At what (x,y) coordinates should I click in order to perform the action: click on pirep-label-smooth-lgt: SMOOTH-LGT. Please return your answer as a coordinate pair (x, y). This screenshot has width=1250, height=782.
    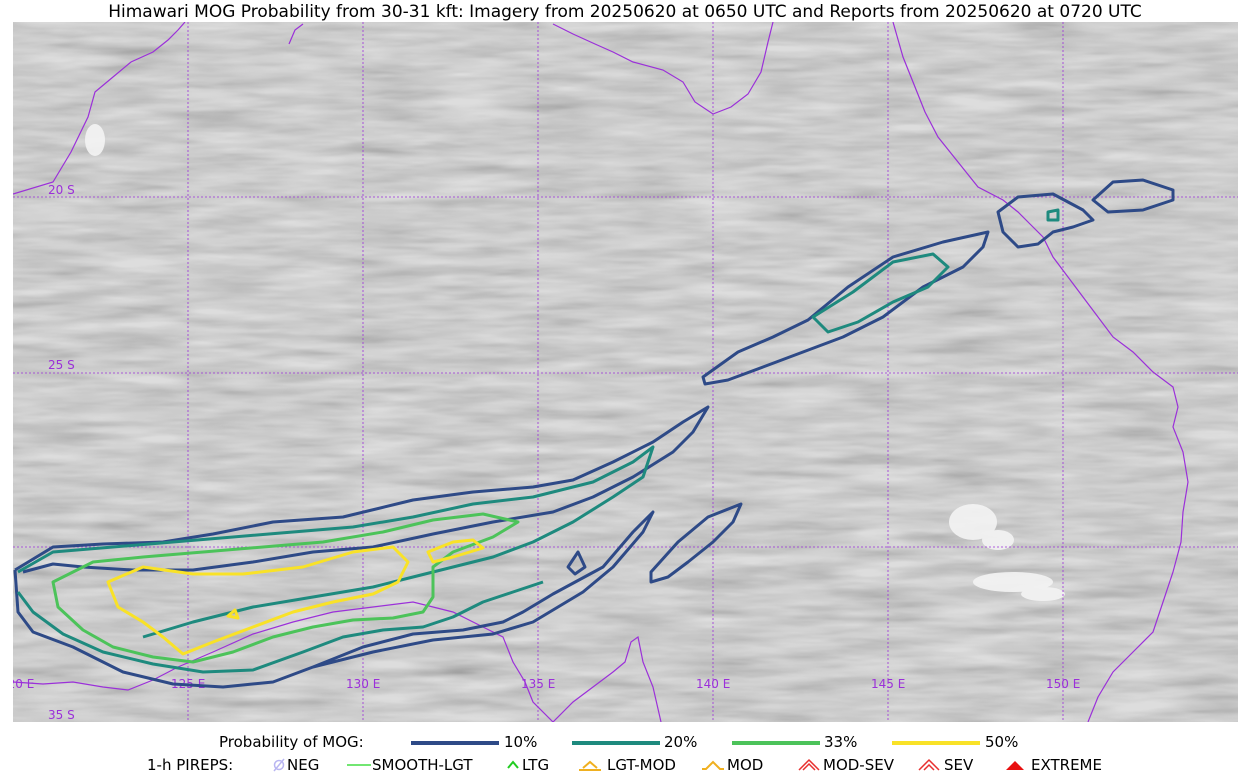
    Looking at the image, I should click on (422, 765).